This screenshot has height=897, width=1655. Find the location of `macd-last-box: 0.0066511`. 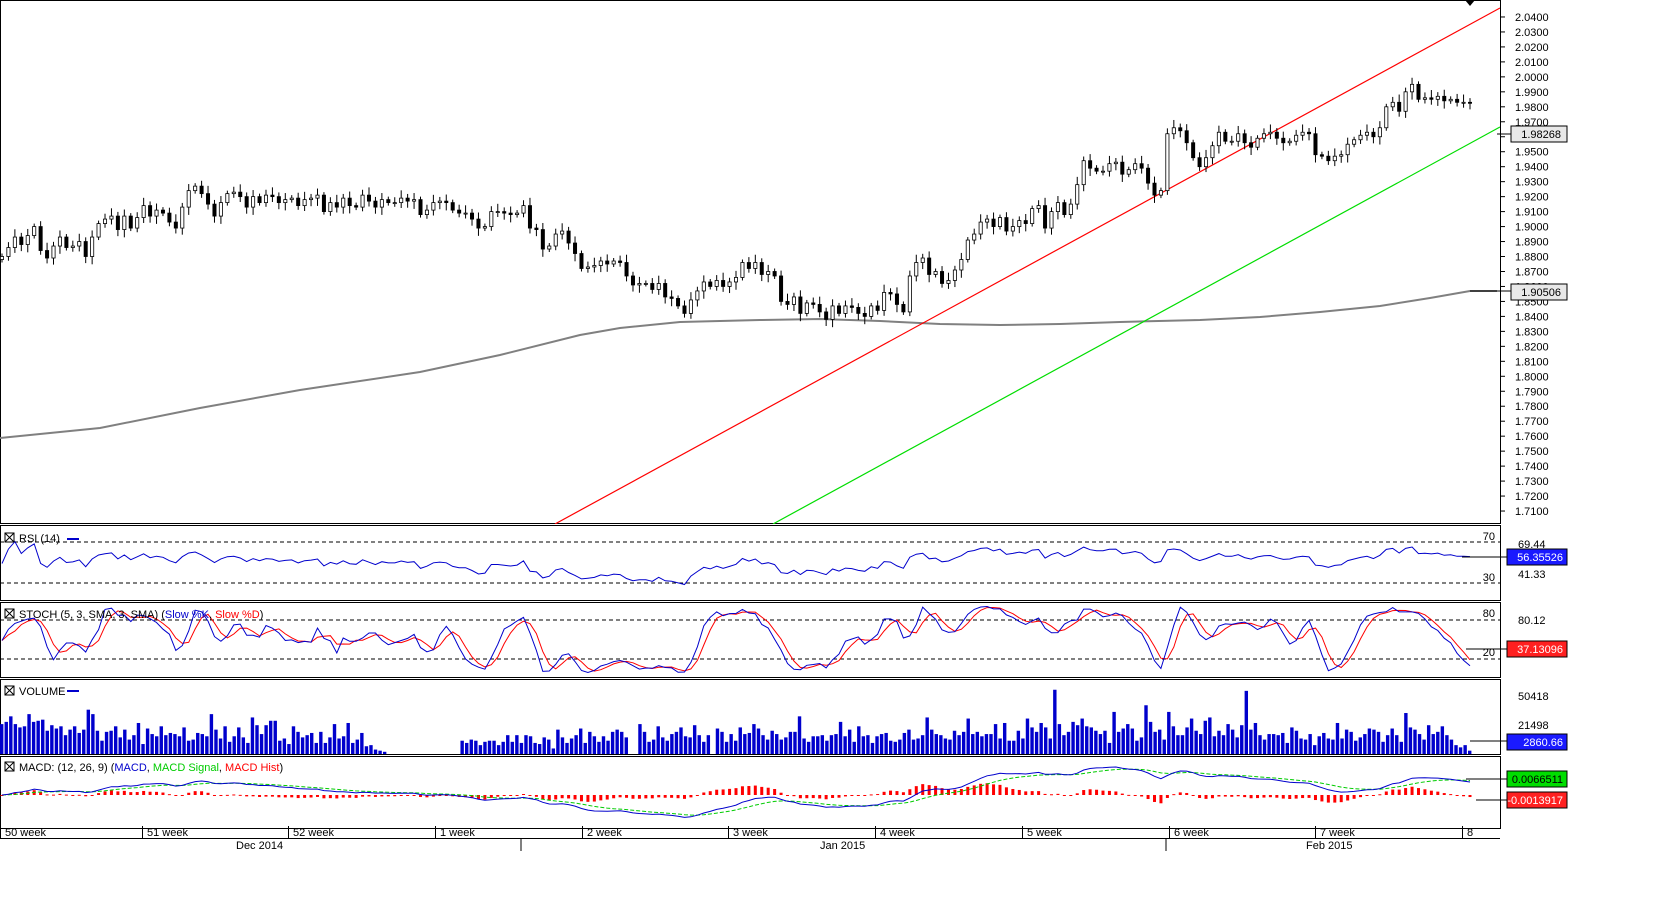

macd-last-box: 0.0066511 is located at coordinates (1517, 779).